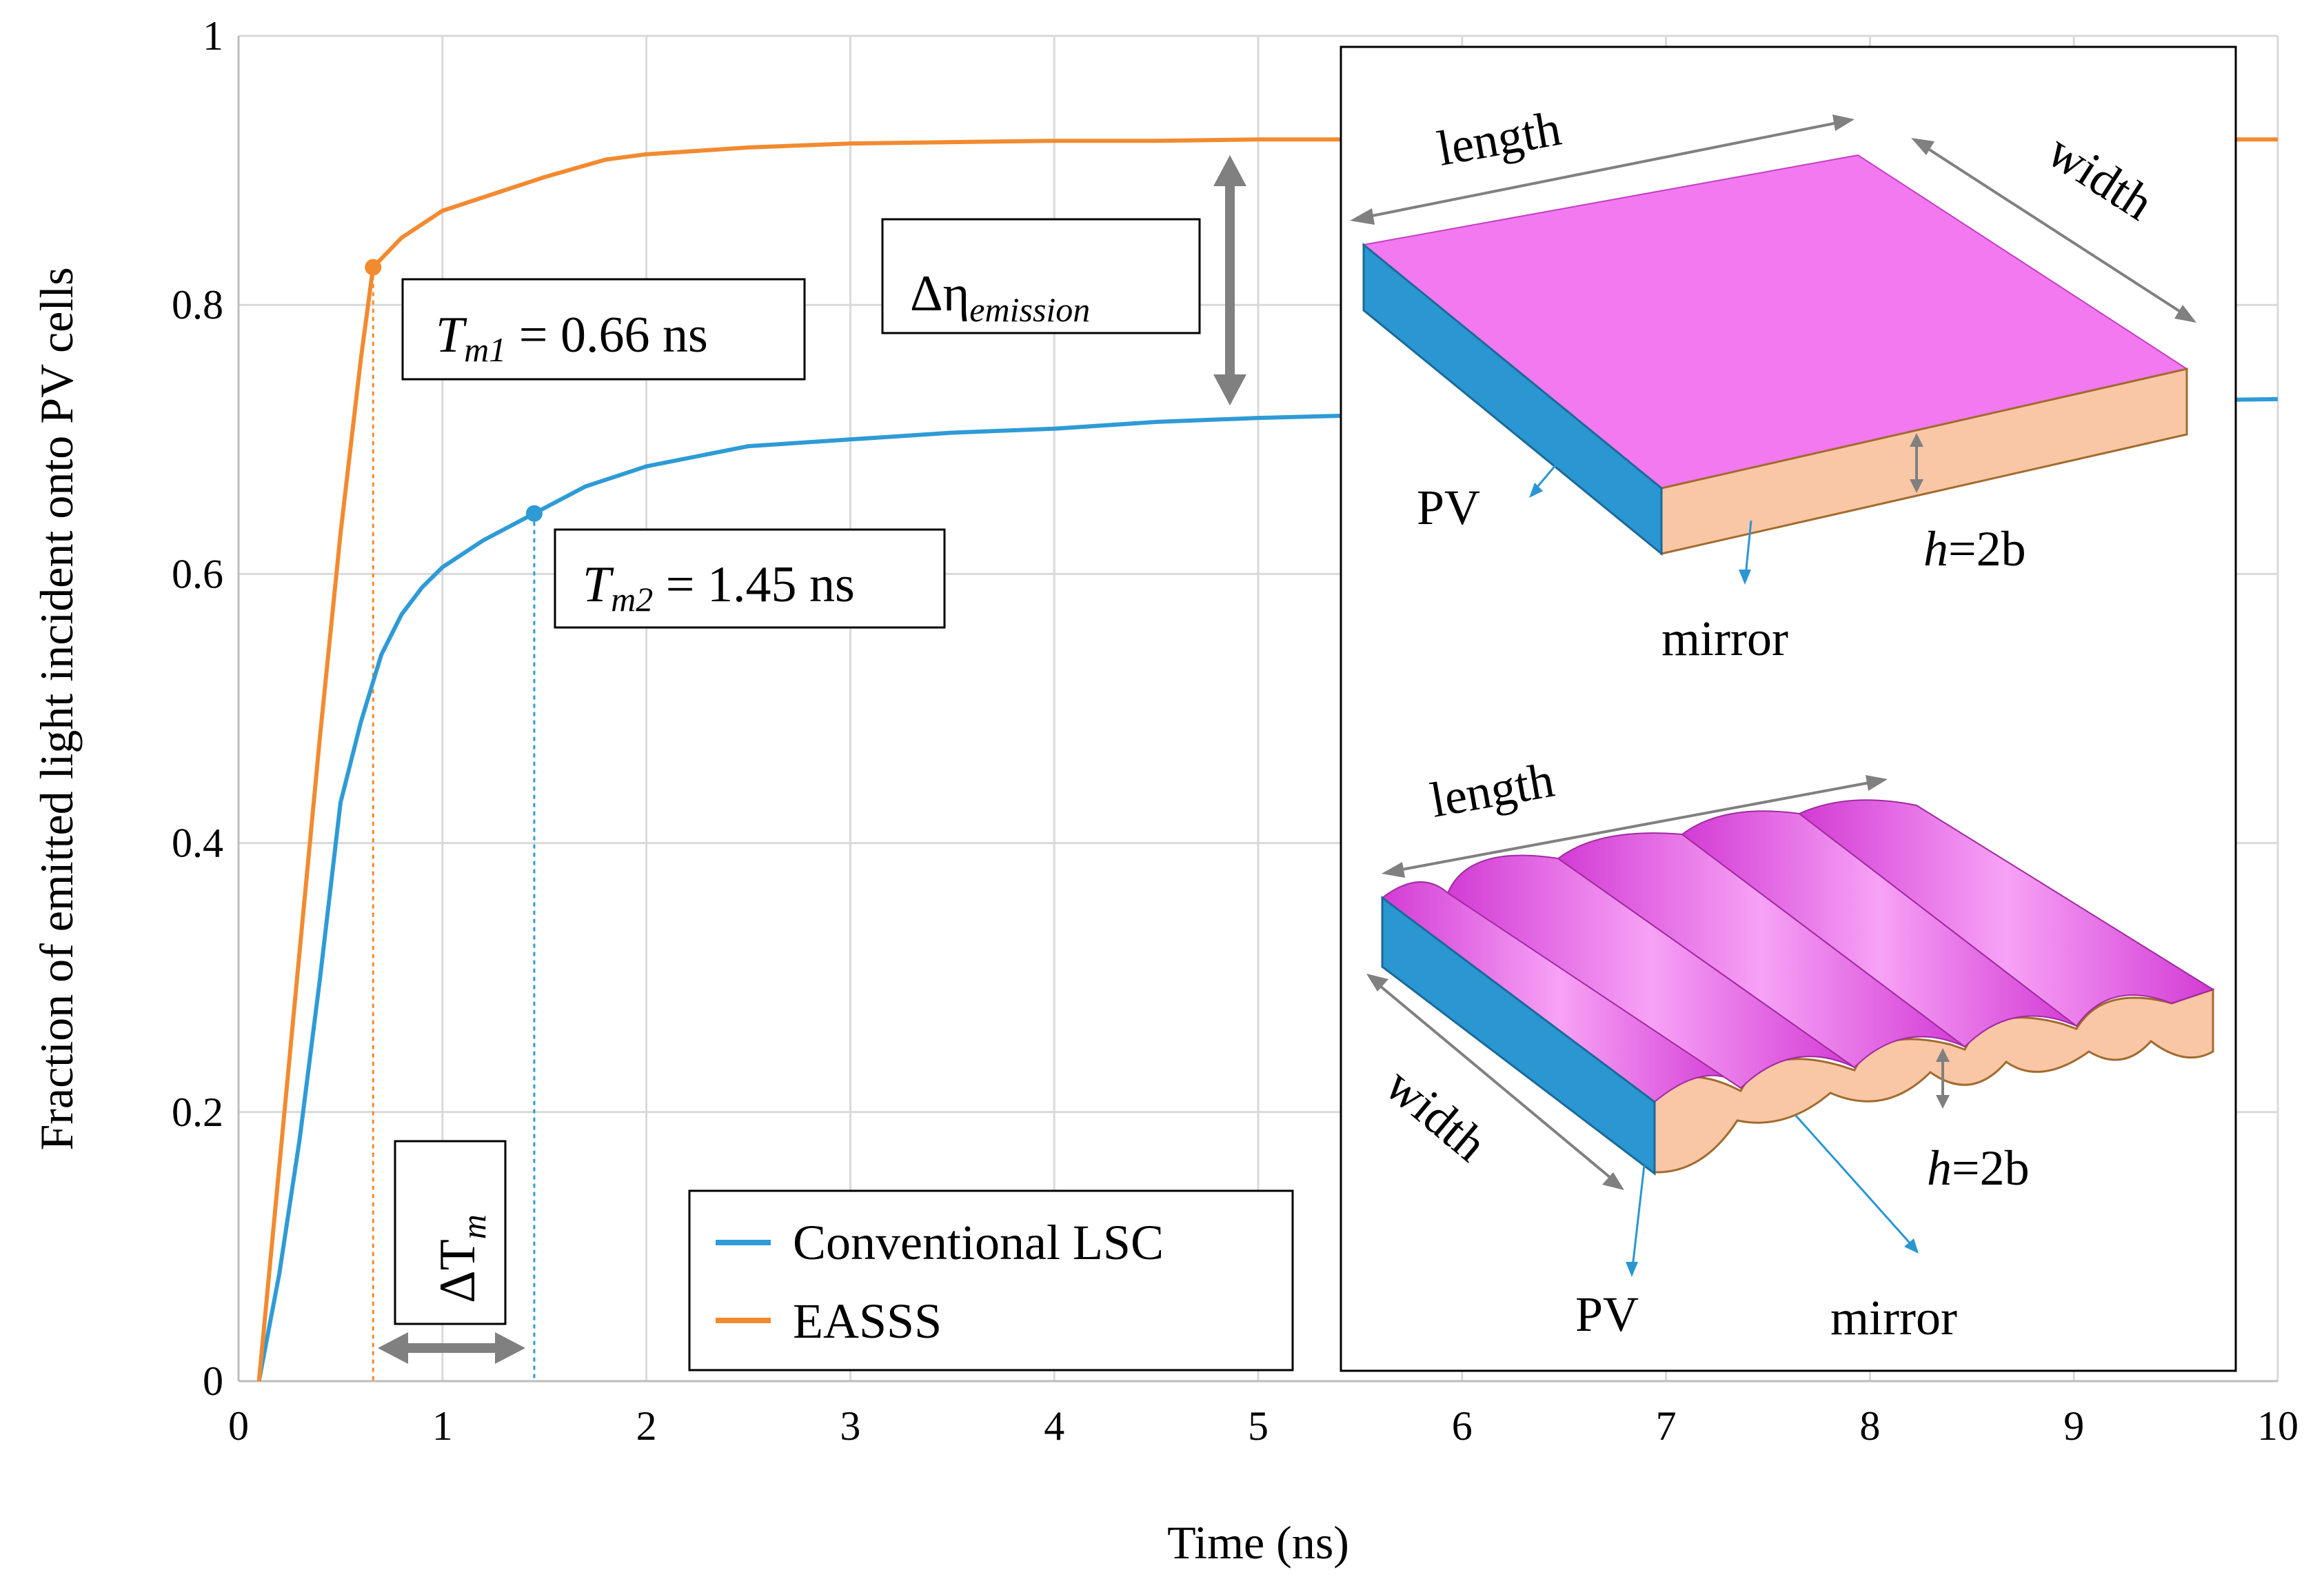 This screenshot has height=1588, width=2324. I want to click on y-tick-label: 0, so click(213, 1381).